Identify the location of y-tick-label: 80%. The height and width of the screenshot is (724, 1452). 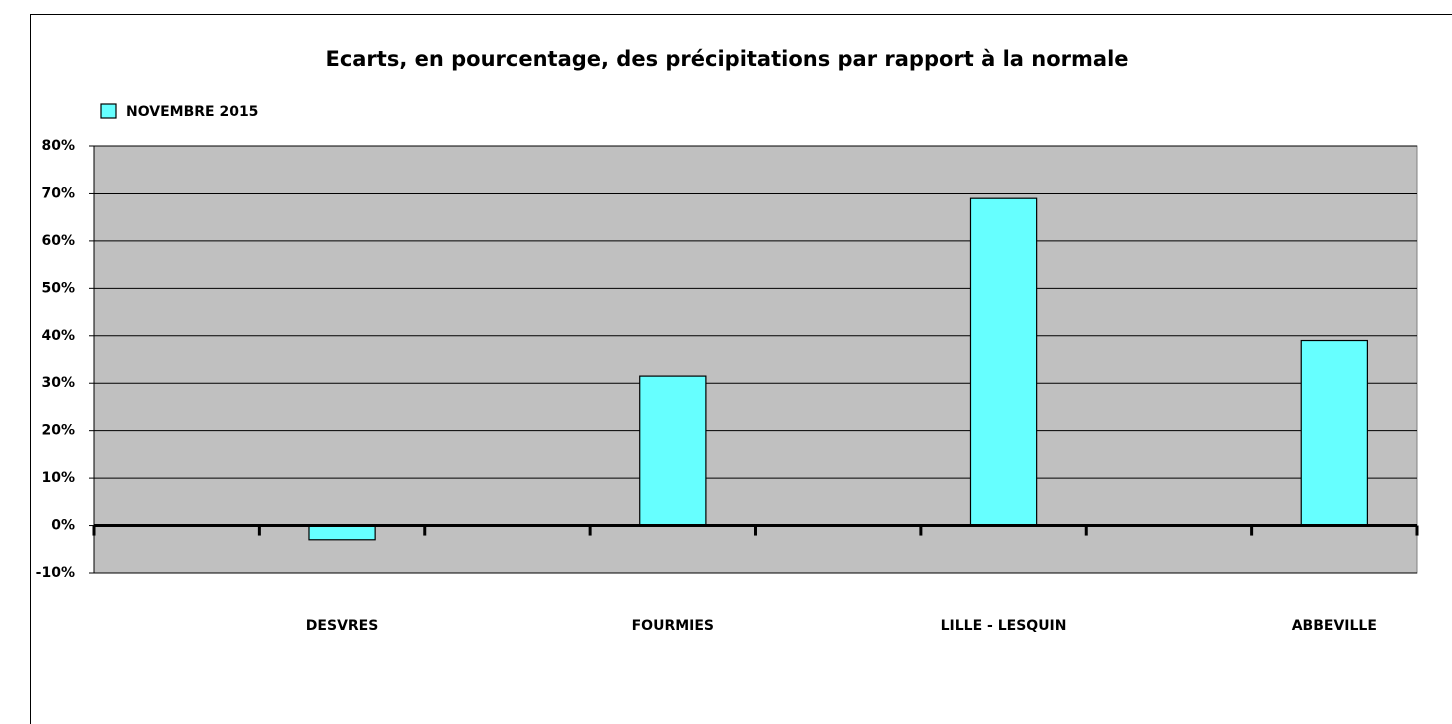
(58, 146).